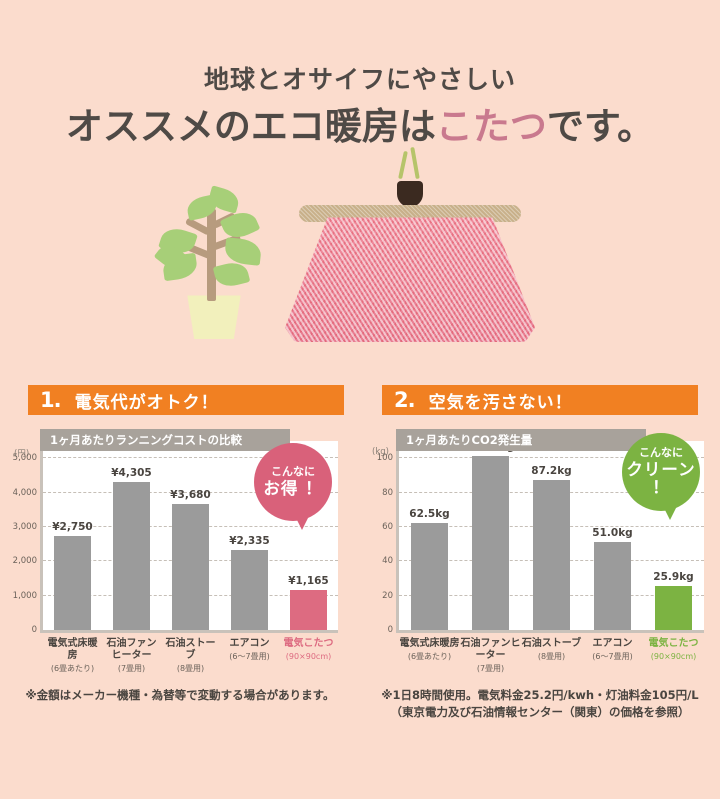 This screenshot has width=720, height=799. I want to click on bar-value-label: 62.5kg, so click(429, 513).